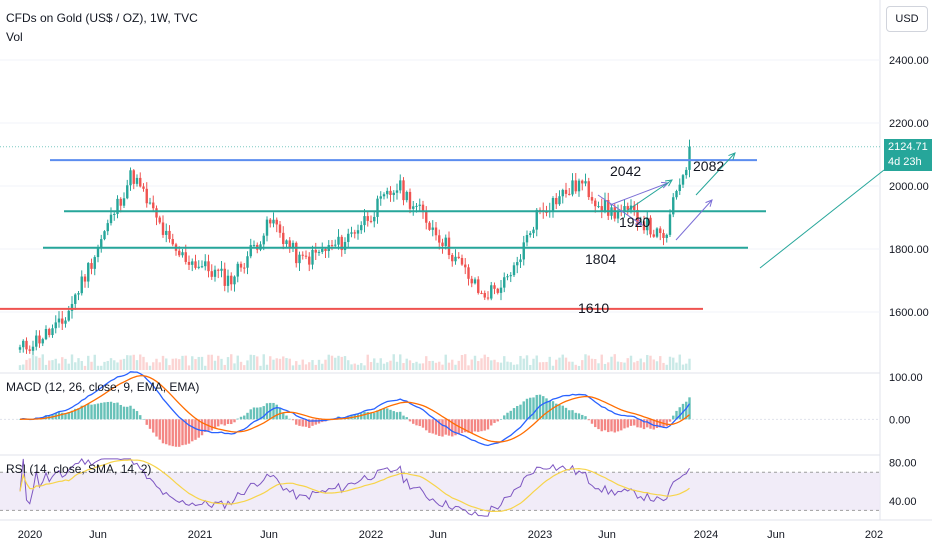 The image size is (932, 550). What do you see at coordinates (639, 222) in the screenshot?
I see `arrow-head` at bounding box center [639, 222].